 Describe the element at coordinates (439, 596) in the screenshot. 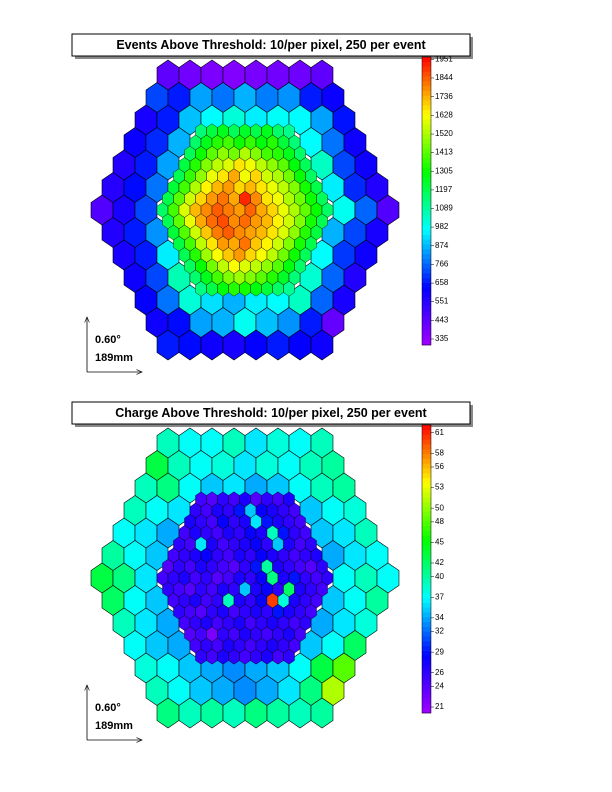

I see `colorbar-tick-label: 37` at that location.